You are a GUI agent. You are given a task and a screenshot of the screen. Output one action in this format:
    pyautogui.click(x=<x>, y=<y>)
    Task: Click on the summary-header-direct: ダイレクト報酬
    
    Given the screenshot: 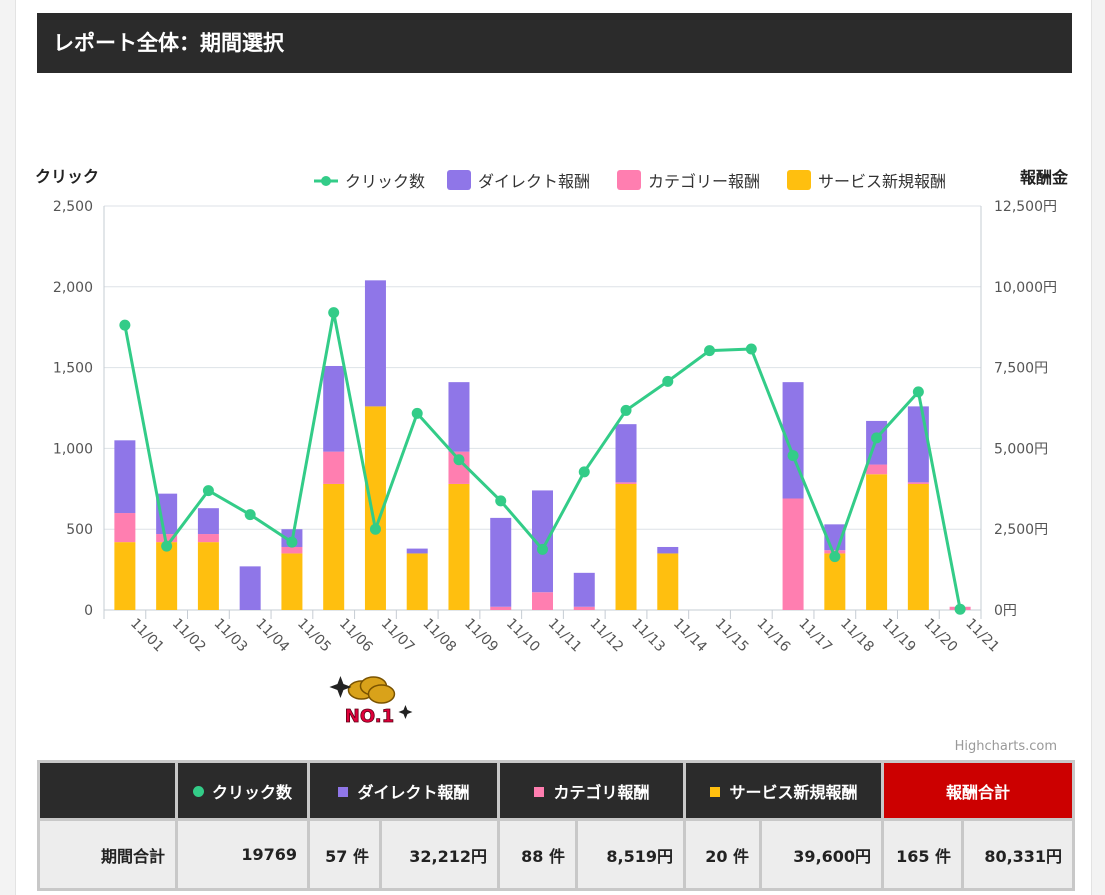 What is the action you would take?
    pyautogui.click(x=403, y=790)
    